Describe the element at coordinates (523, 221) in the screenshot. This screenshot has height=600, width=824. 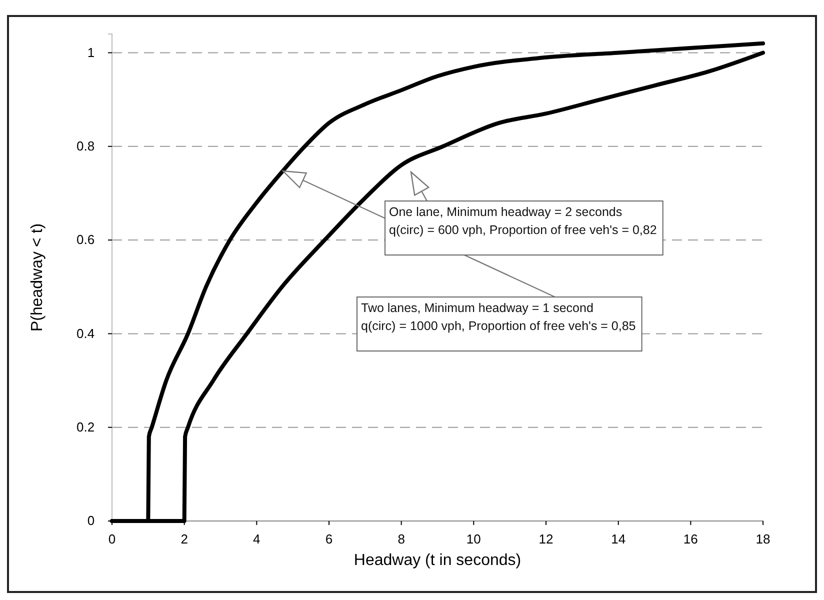
I see `annotation: One lane, Minimum headway = 2 seconds q(circ) = 600 vph, Proportion of free veh's = 0,82` at that location.